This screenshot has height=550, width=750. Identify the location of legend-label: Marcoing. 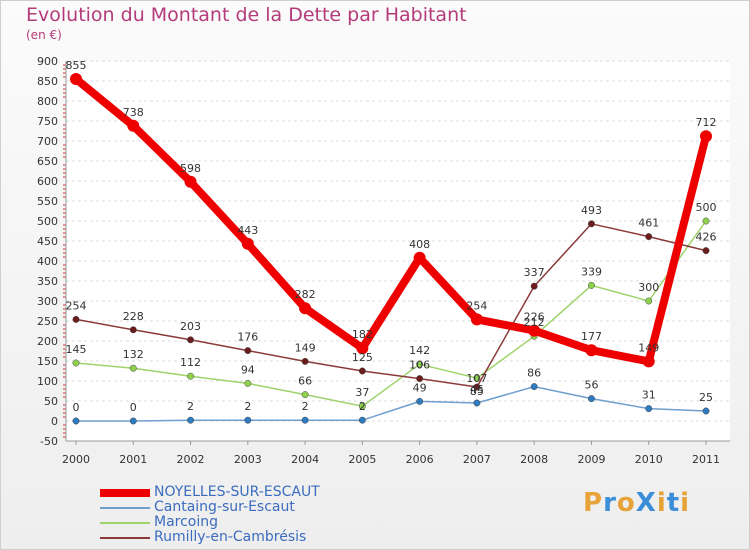
(186, 522).